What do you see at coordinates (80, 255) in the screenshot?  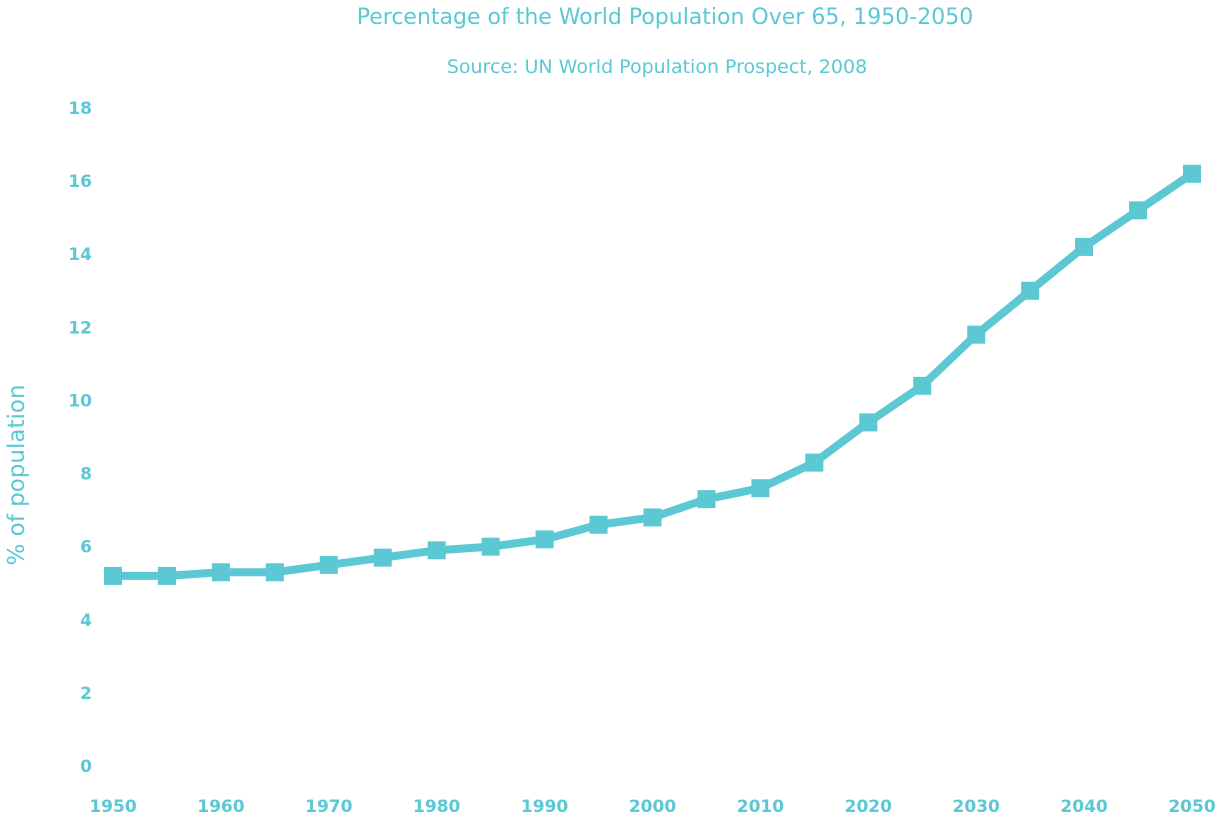 I see `y-tick-label: 14` at bounding box center [80, 255].